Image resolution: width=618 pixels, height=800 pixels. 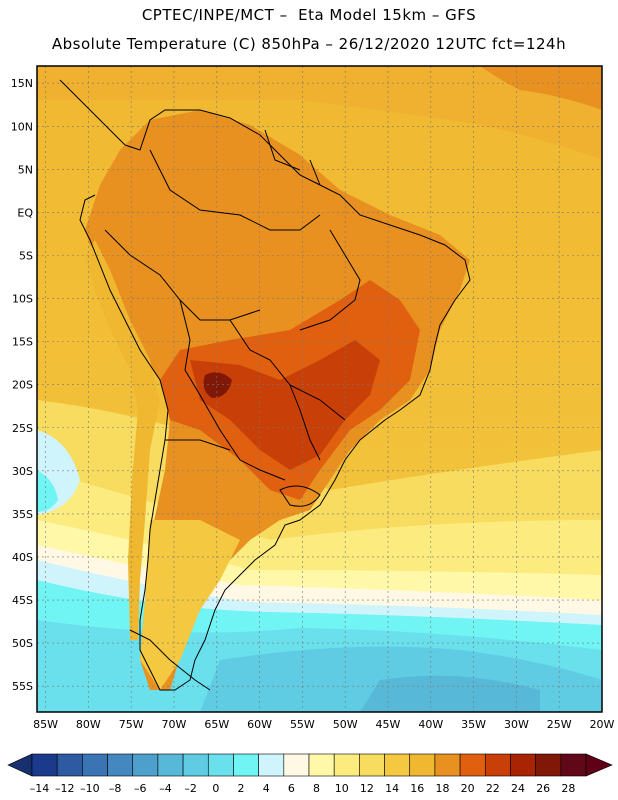 I want to click on colorbar-label: –14, so click(x=40, y=788).